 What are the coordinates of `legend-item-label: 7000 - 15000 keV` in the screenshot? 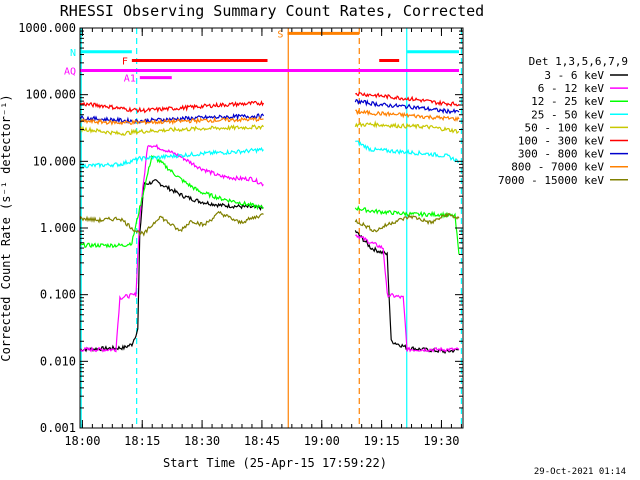 It's located at (551, 180).